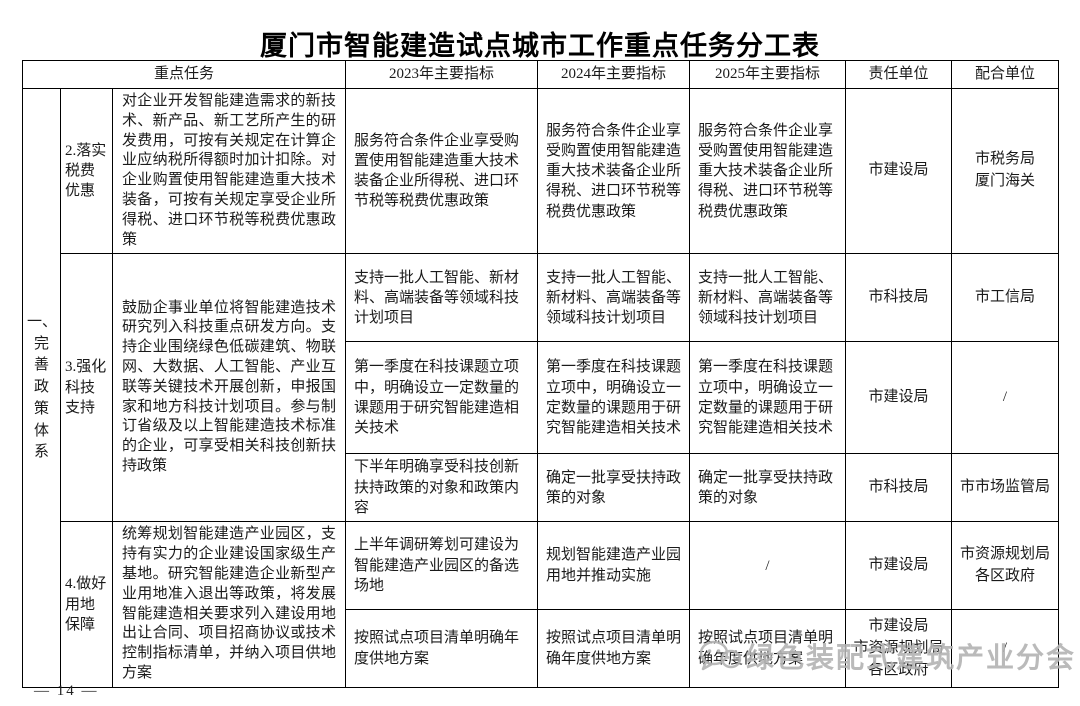  Describe the element at coordinates (1005, 74) in the screenshot. I see `col-header-cooperating: 配合单位` at that location.